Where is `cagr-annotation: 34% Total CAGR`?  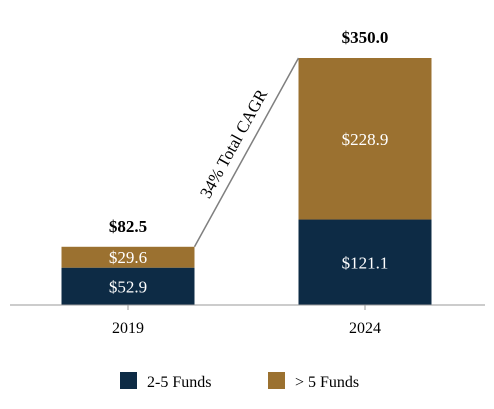
cagr-annotation: 34% Total CAGR is located at coordinates (233, 143).